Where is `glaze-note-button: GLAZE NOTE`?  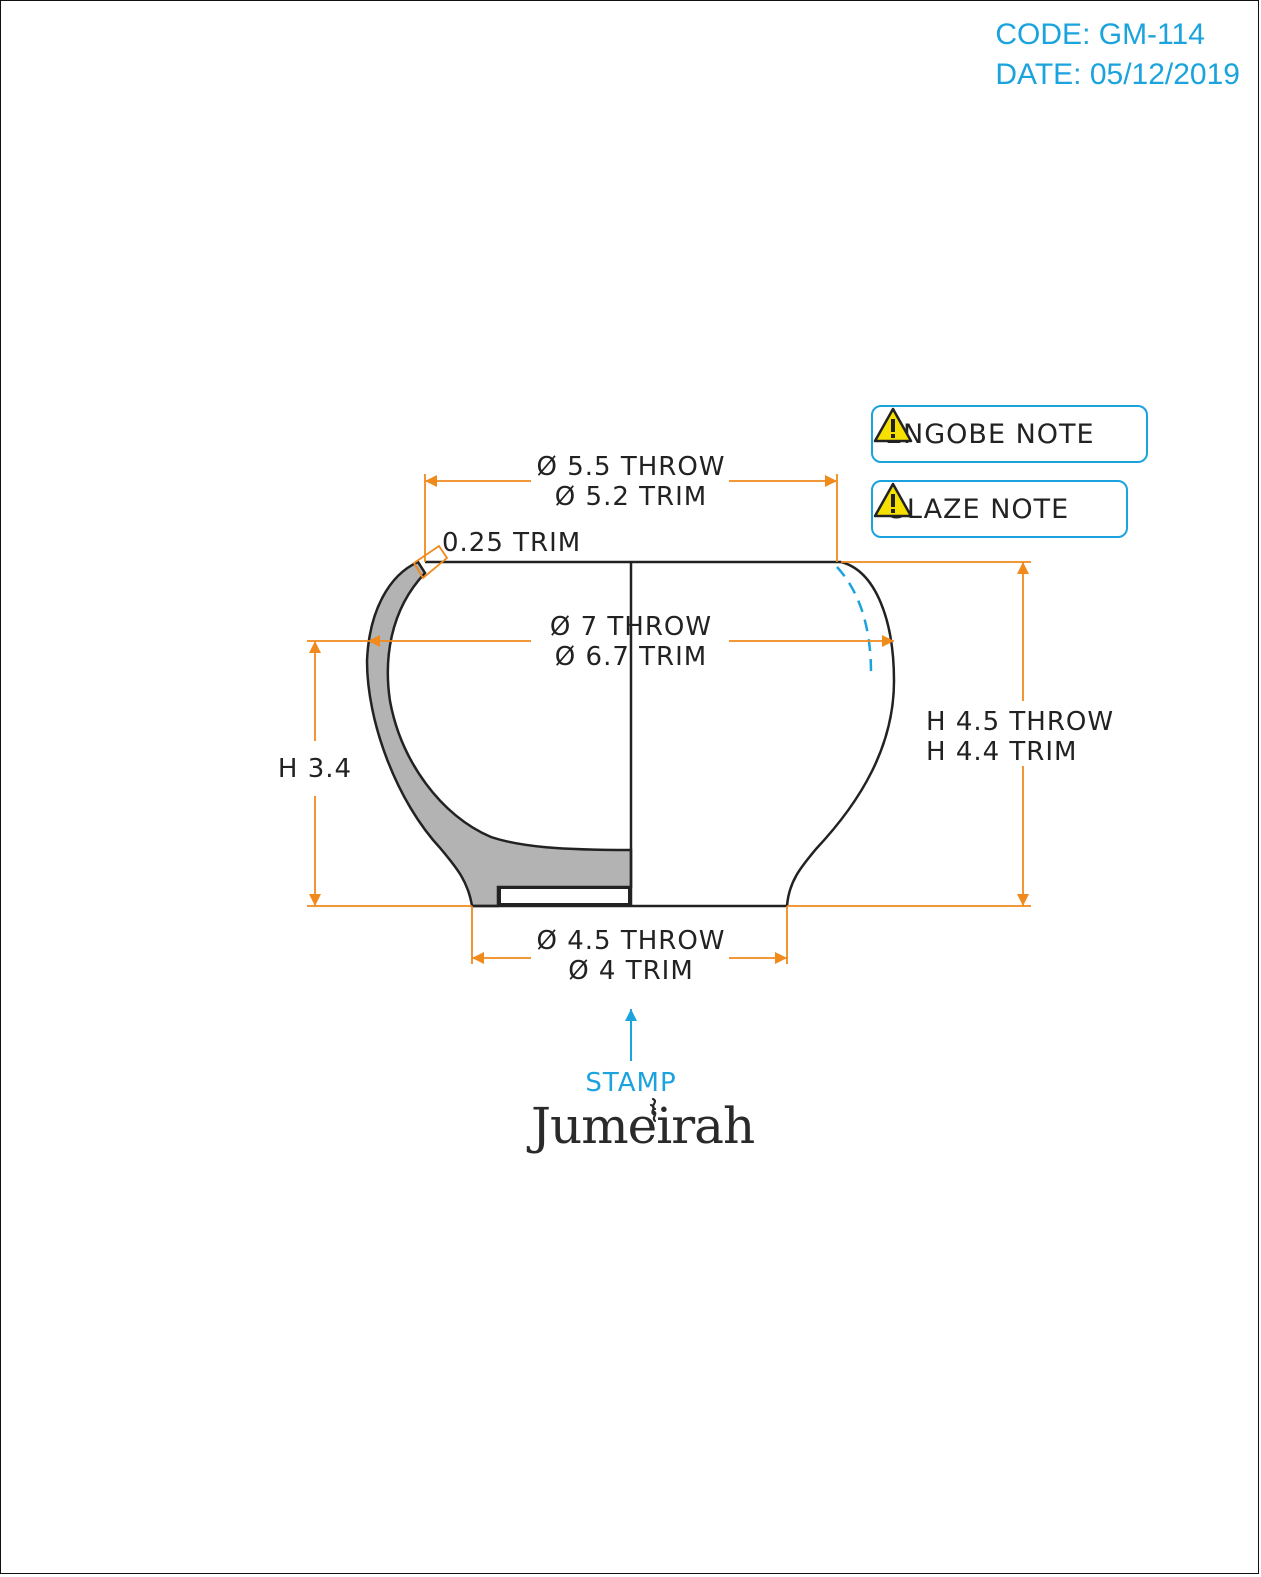 glaze-note-button: GLAZE NOTE is located at coordinates (999, 509).